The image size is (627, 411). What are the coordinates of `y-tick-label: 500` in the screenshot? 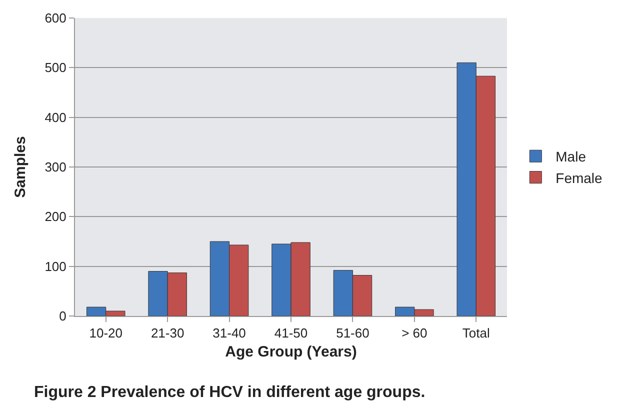 It's located at (55, 68).